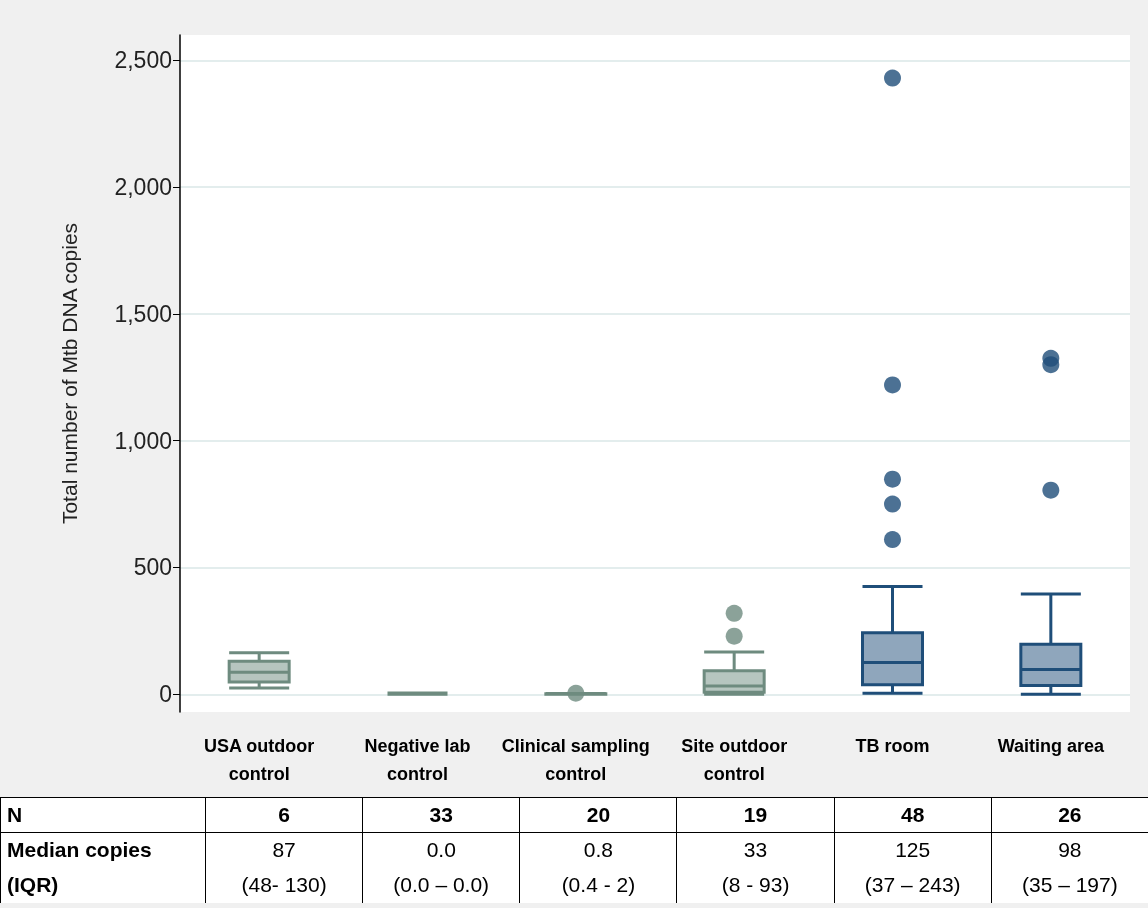 This screenshot has height=908, width=1148. What do you see at coordinates (143, 313) in the screenshot?
I see `y-tick-label: 1,500` at bounding box center [143, 313].